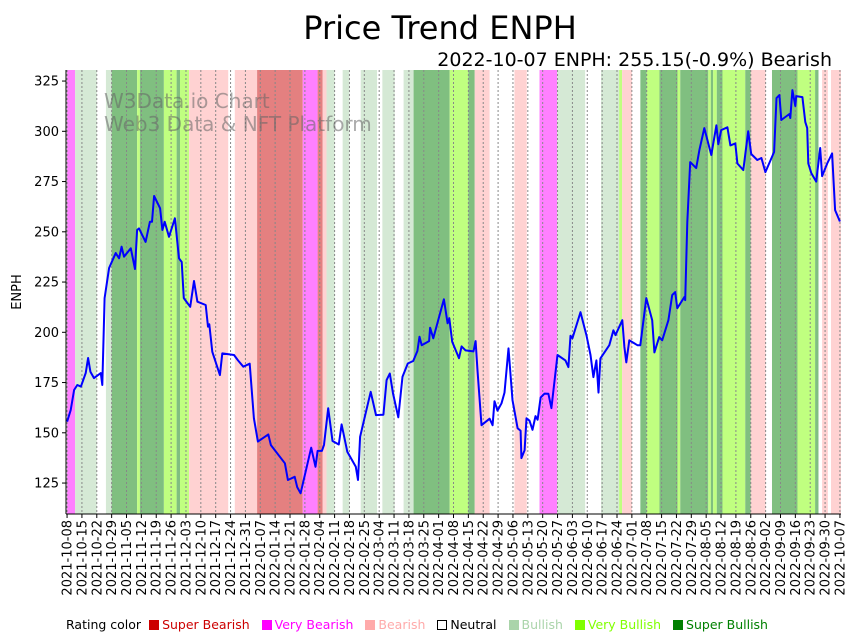 The height and width of the screenshot is (641, 857). Describe the element at coordinates (402, 624) in the screenshot. I see `legend-label: Bearish` at that location.